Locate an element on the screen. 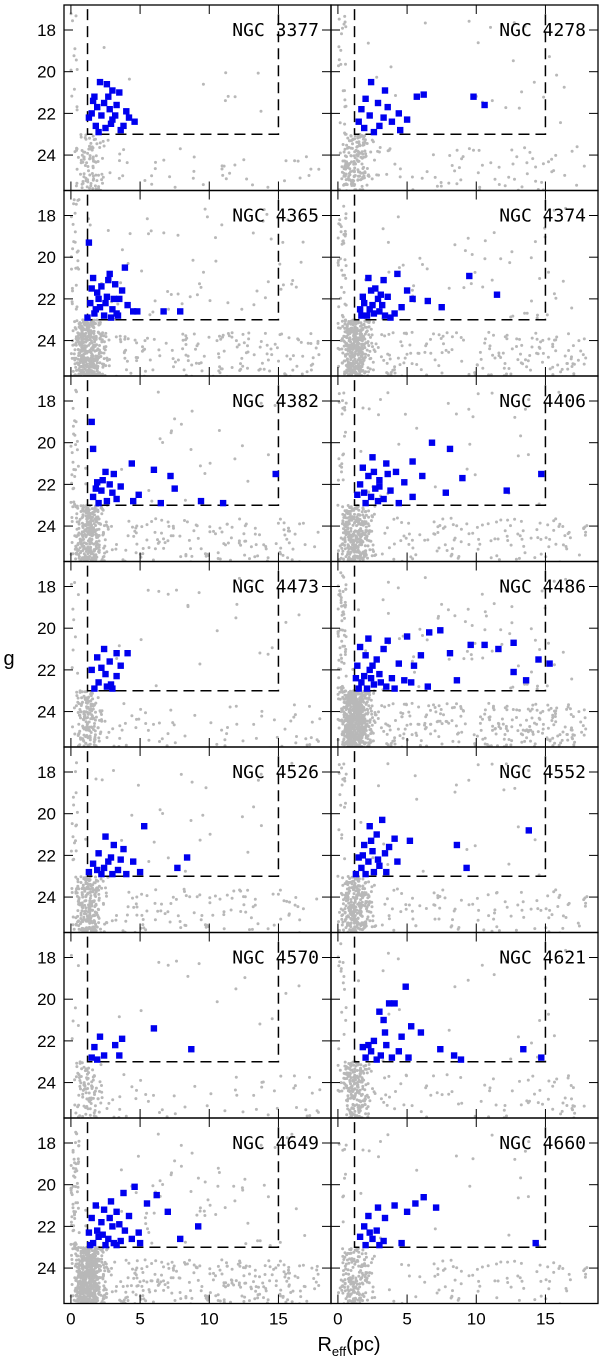  y-tick-label: 20 is located at coordinates (46, 628).